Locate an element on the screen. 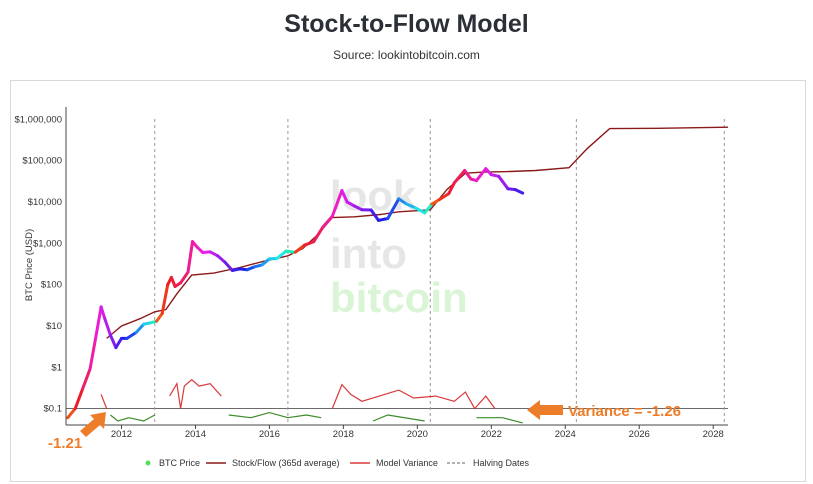  legend-label-2: Model Variance is located at coordinates (407, 463).